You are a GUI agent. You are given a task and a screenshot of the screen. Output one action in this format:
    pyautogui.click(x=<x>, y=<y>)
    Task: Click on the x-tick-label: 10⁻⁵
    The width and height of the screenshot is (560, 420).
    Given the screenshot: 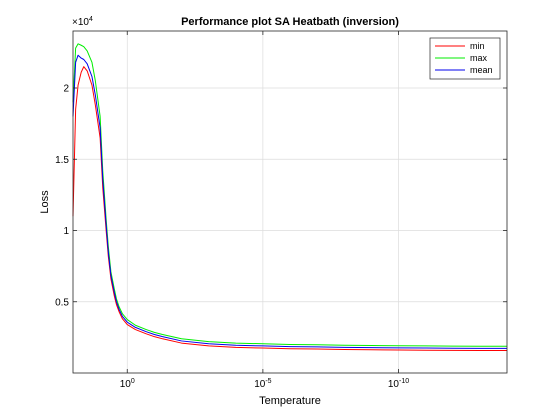 What is the action you would take?
    pyautogui.click(x=262, y=384)
    